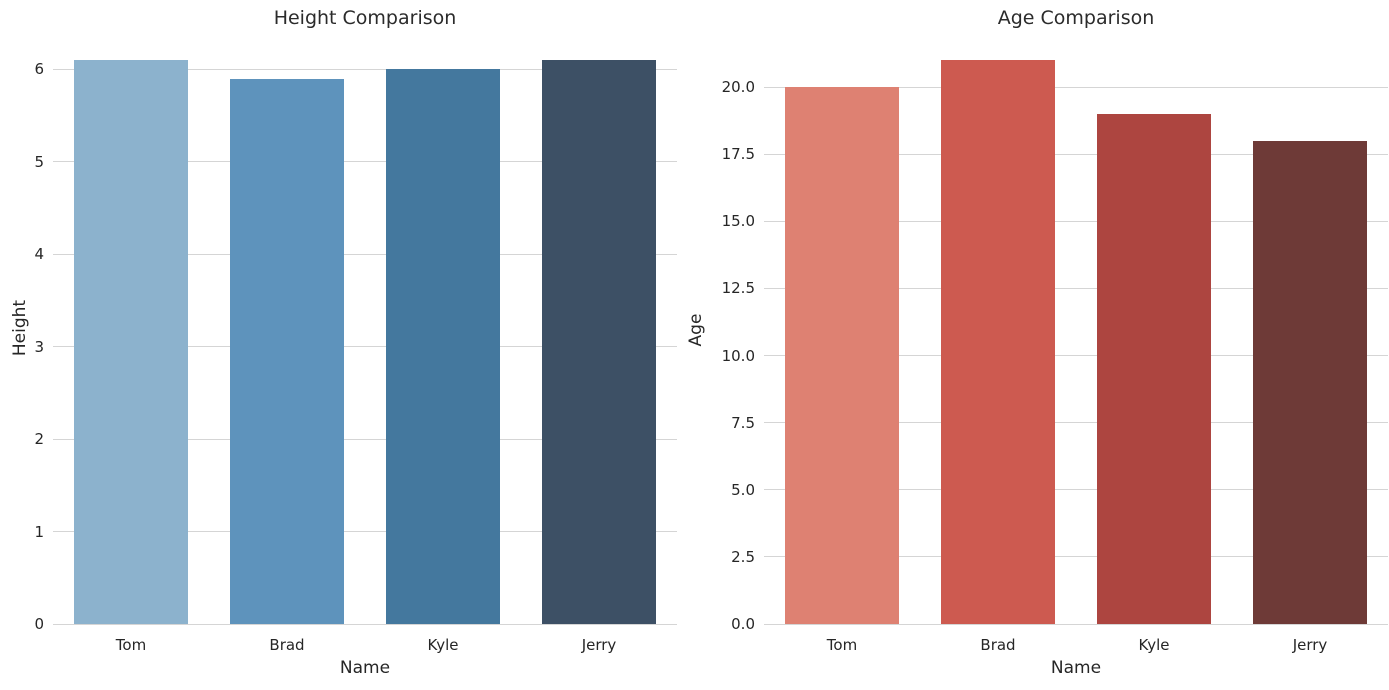 This screenshot has height=690, width=1389. I want to click on y-tick-label: 12.5, so click(738, 288).